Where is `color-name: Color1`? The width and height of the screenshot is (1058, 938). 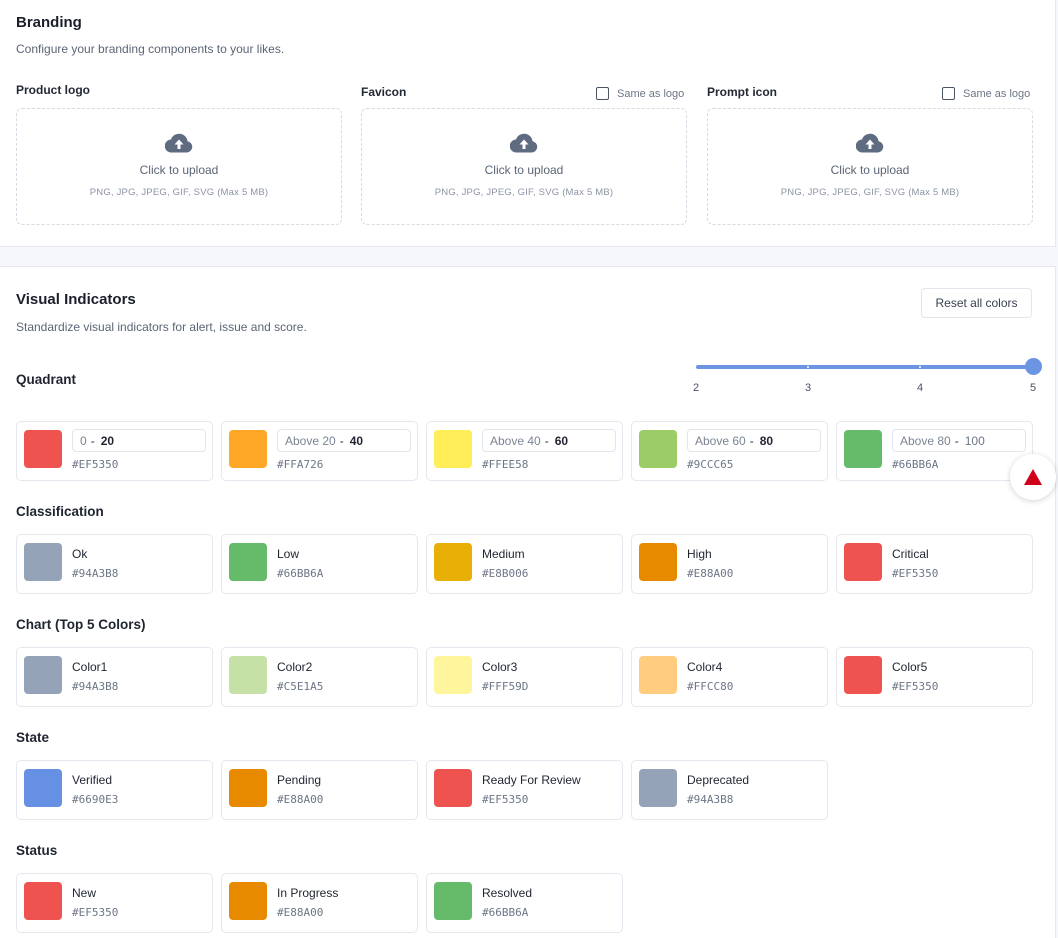
color-name: Color1 is located at coordinates (90, 667).